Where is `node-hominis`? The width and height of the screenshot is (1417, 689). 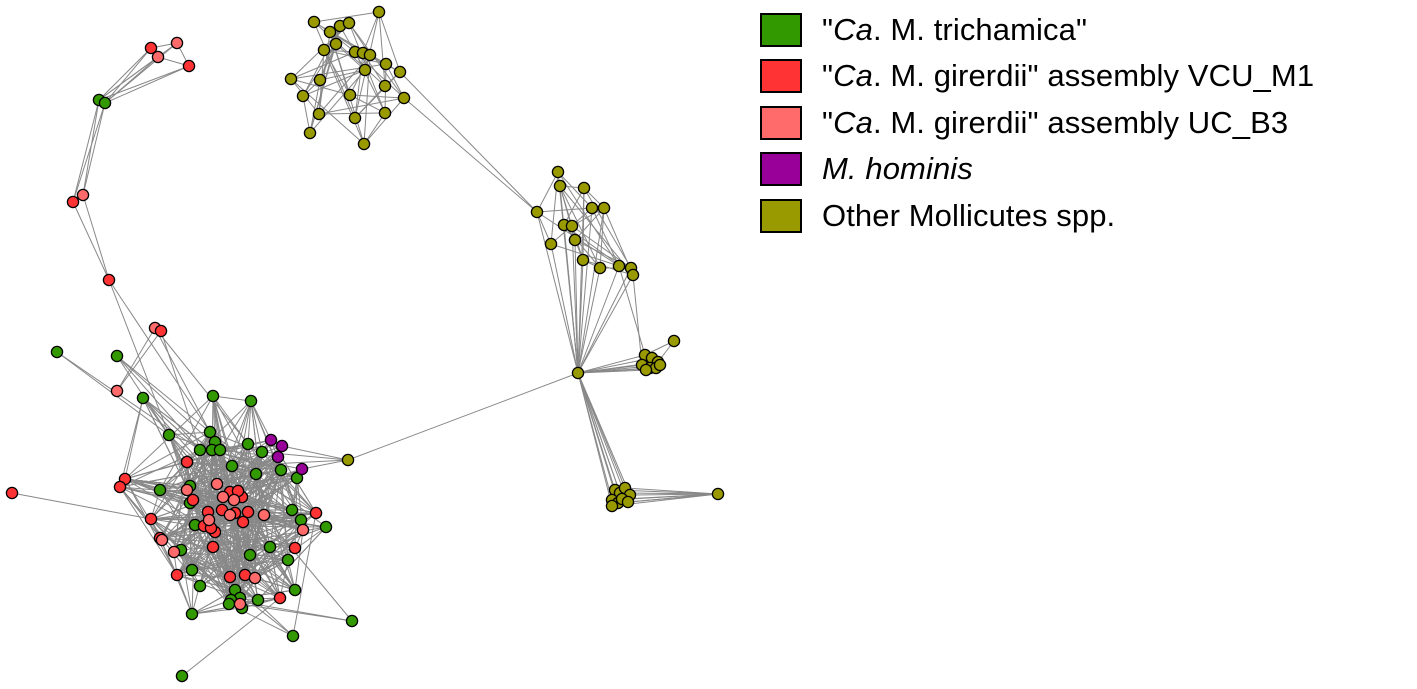 node-hominis is located at coordinates (271, 440).